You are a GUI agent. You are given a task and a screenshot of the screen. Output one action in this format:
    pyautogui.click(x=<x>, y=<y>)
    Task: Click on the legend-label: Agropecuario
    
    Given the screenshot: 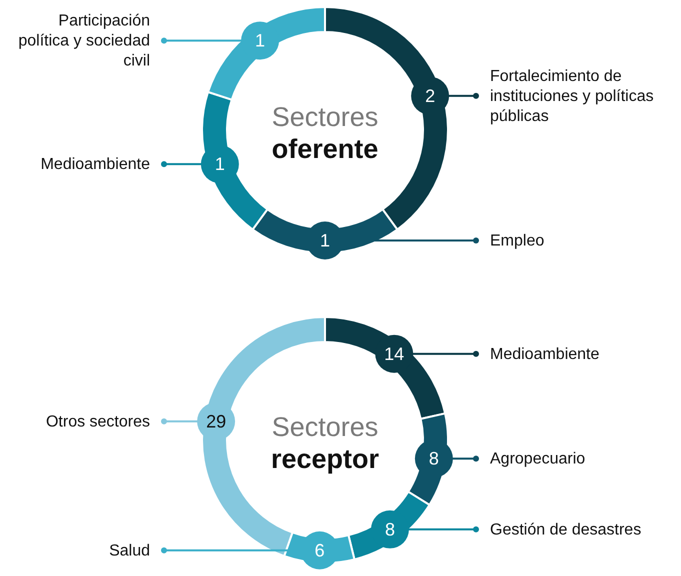 What is the action you would take?
    pyautogui.click(x=538, y=459)
    